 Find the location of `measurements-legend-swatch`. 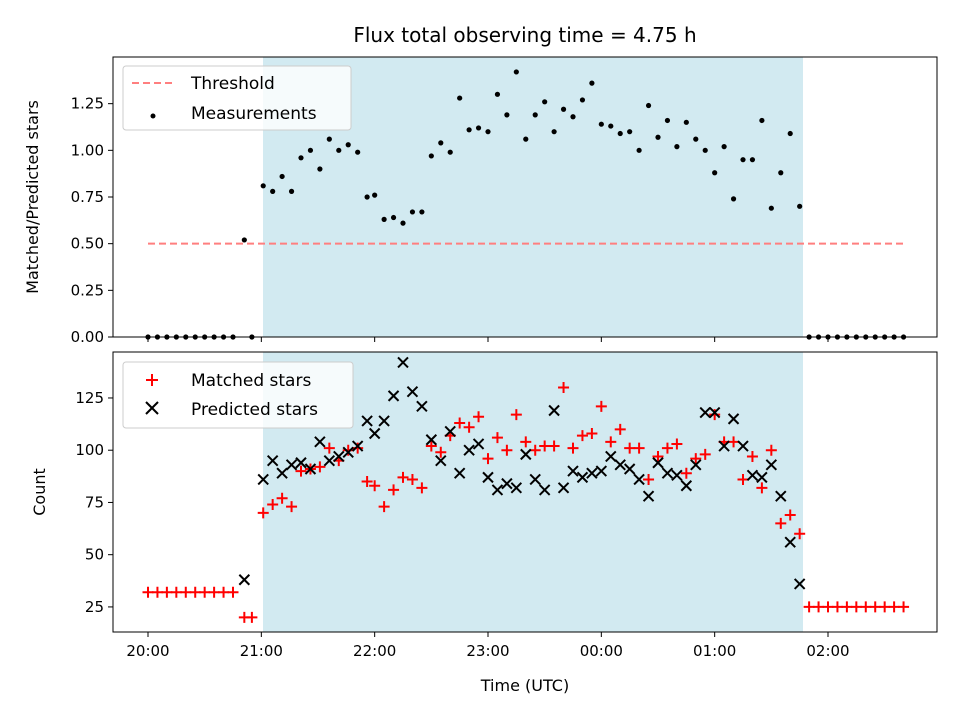

measurements-legend-swatch is located at coordinates (153, 116).